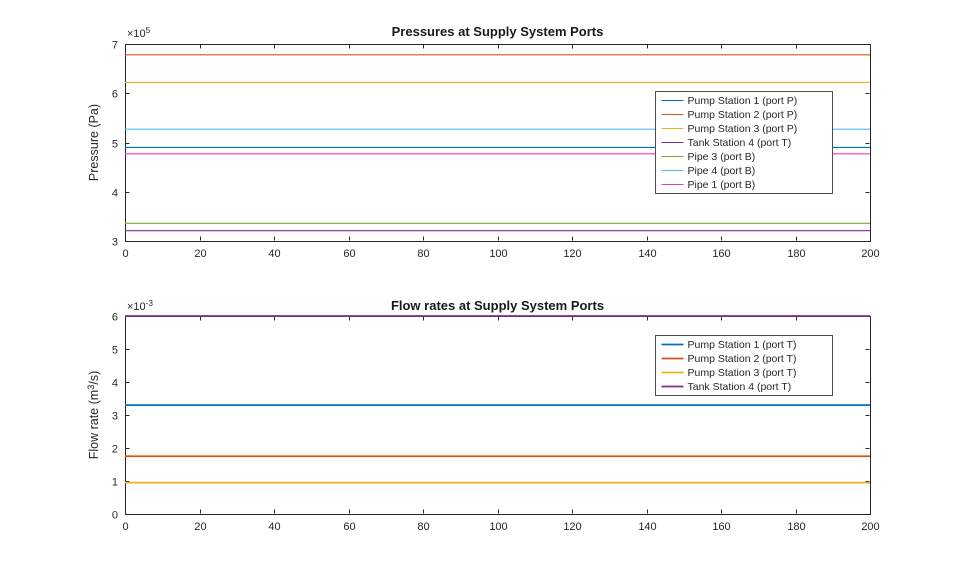 This screenshot has width=959, height=577. What do you see at coordinates (742, 345) in the screenshot?
I see `legend-label: Pump Station 1 (port T)` at bounding box center [742, 345].